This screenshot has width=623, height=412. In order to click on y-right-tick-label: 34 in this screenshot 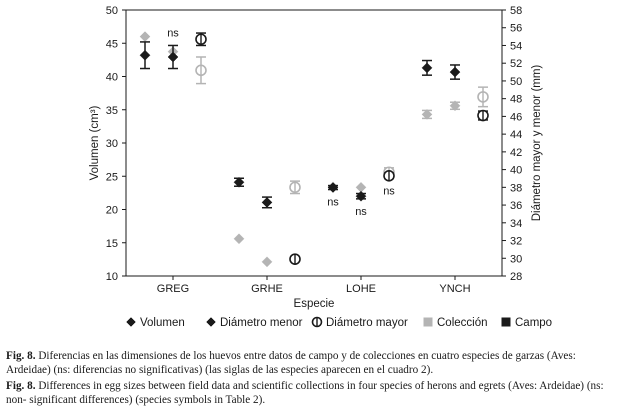, I will do `click(516, 224)`.